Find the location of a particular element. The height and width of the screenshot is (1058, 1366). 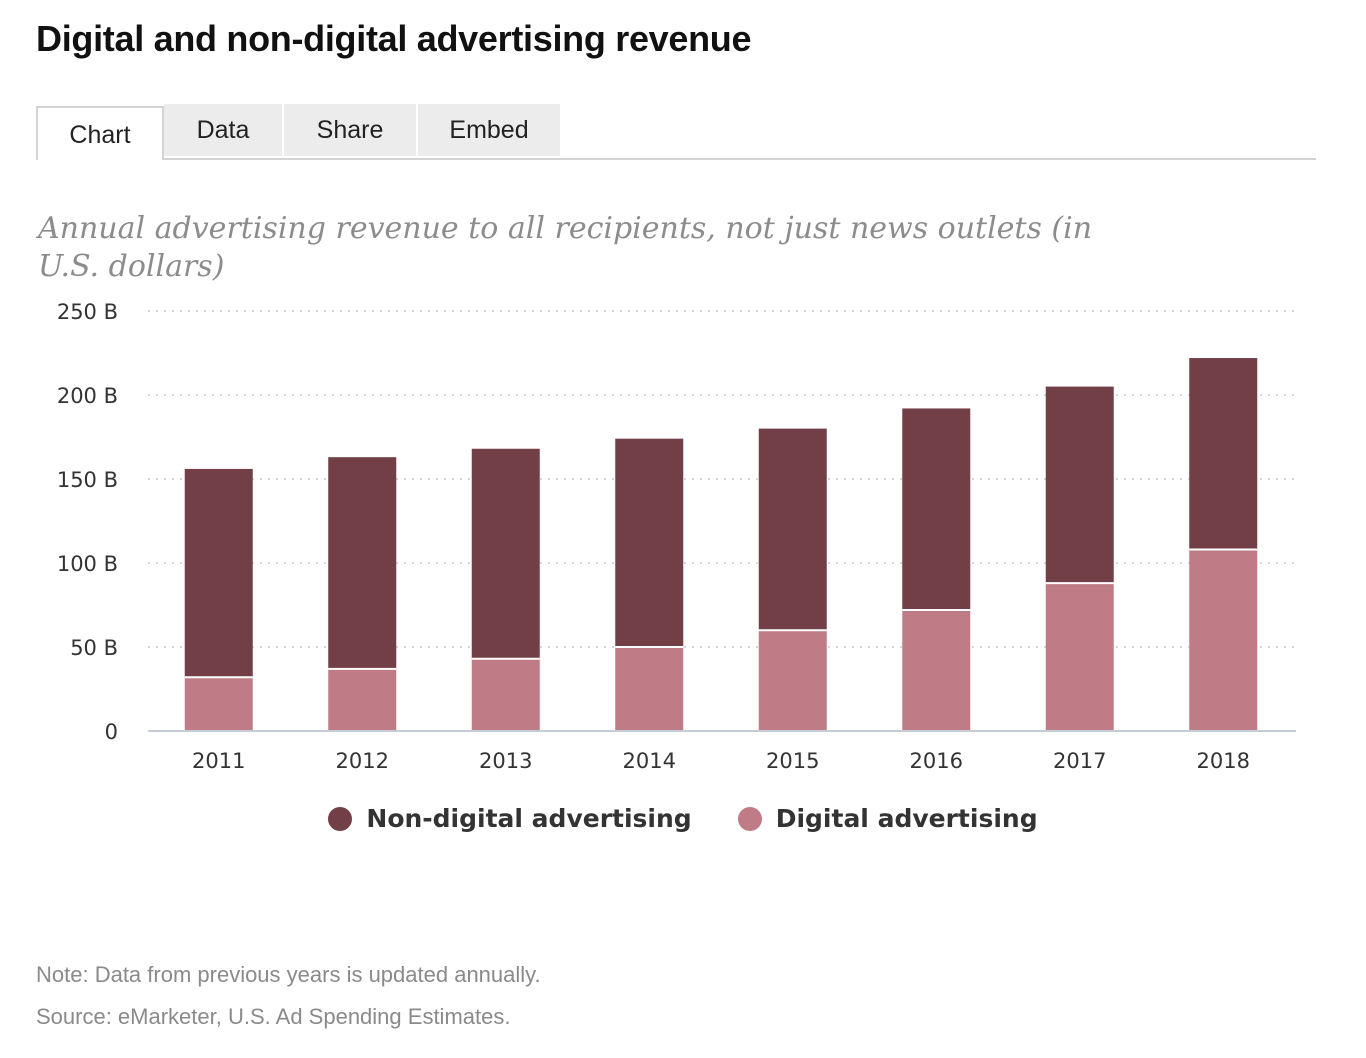

tab-data: Data is located at coordinates (224, 130).